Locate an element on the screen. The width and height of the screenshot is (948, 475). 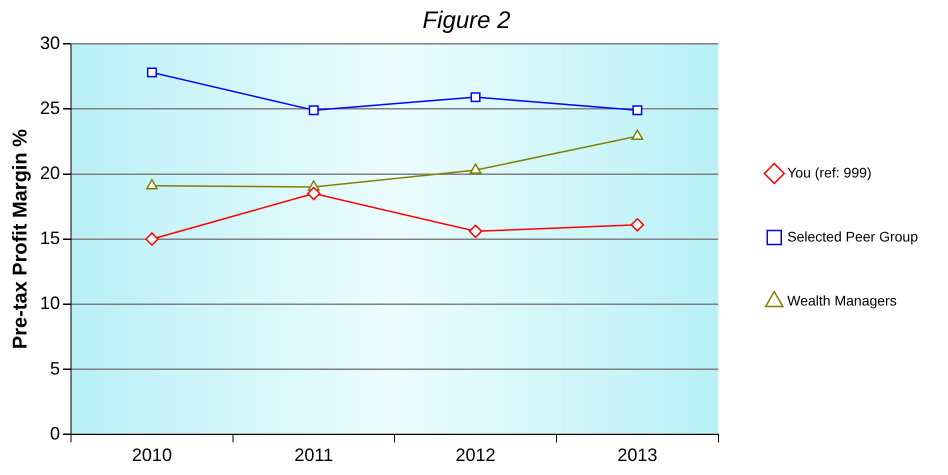
y-tick-label: 15 is located at coordinates (50, 238).